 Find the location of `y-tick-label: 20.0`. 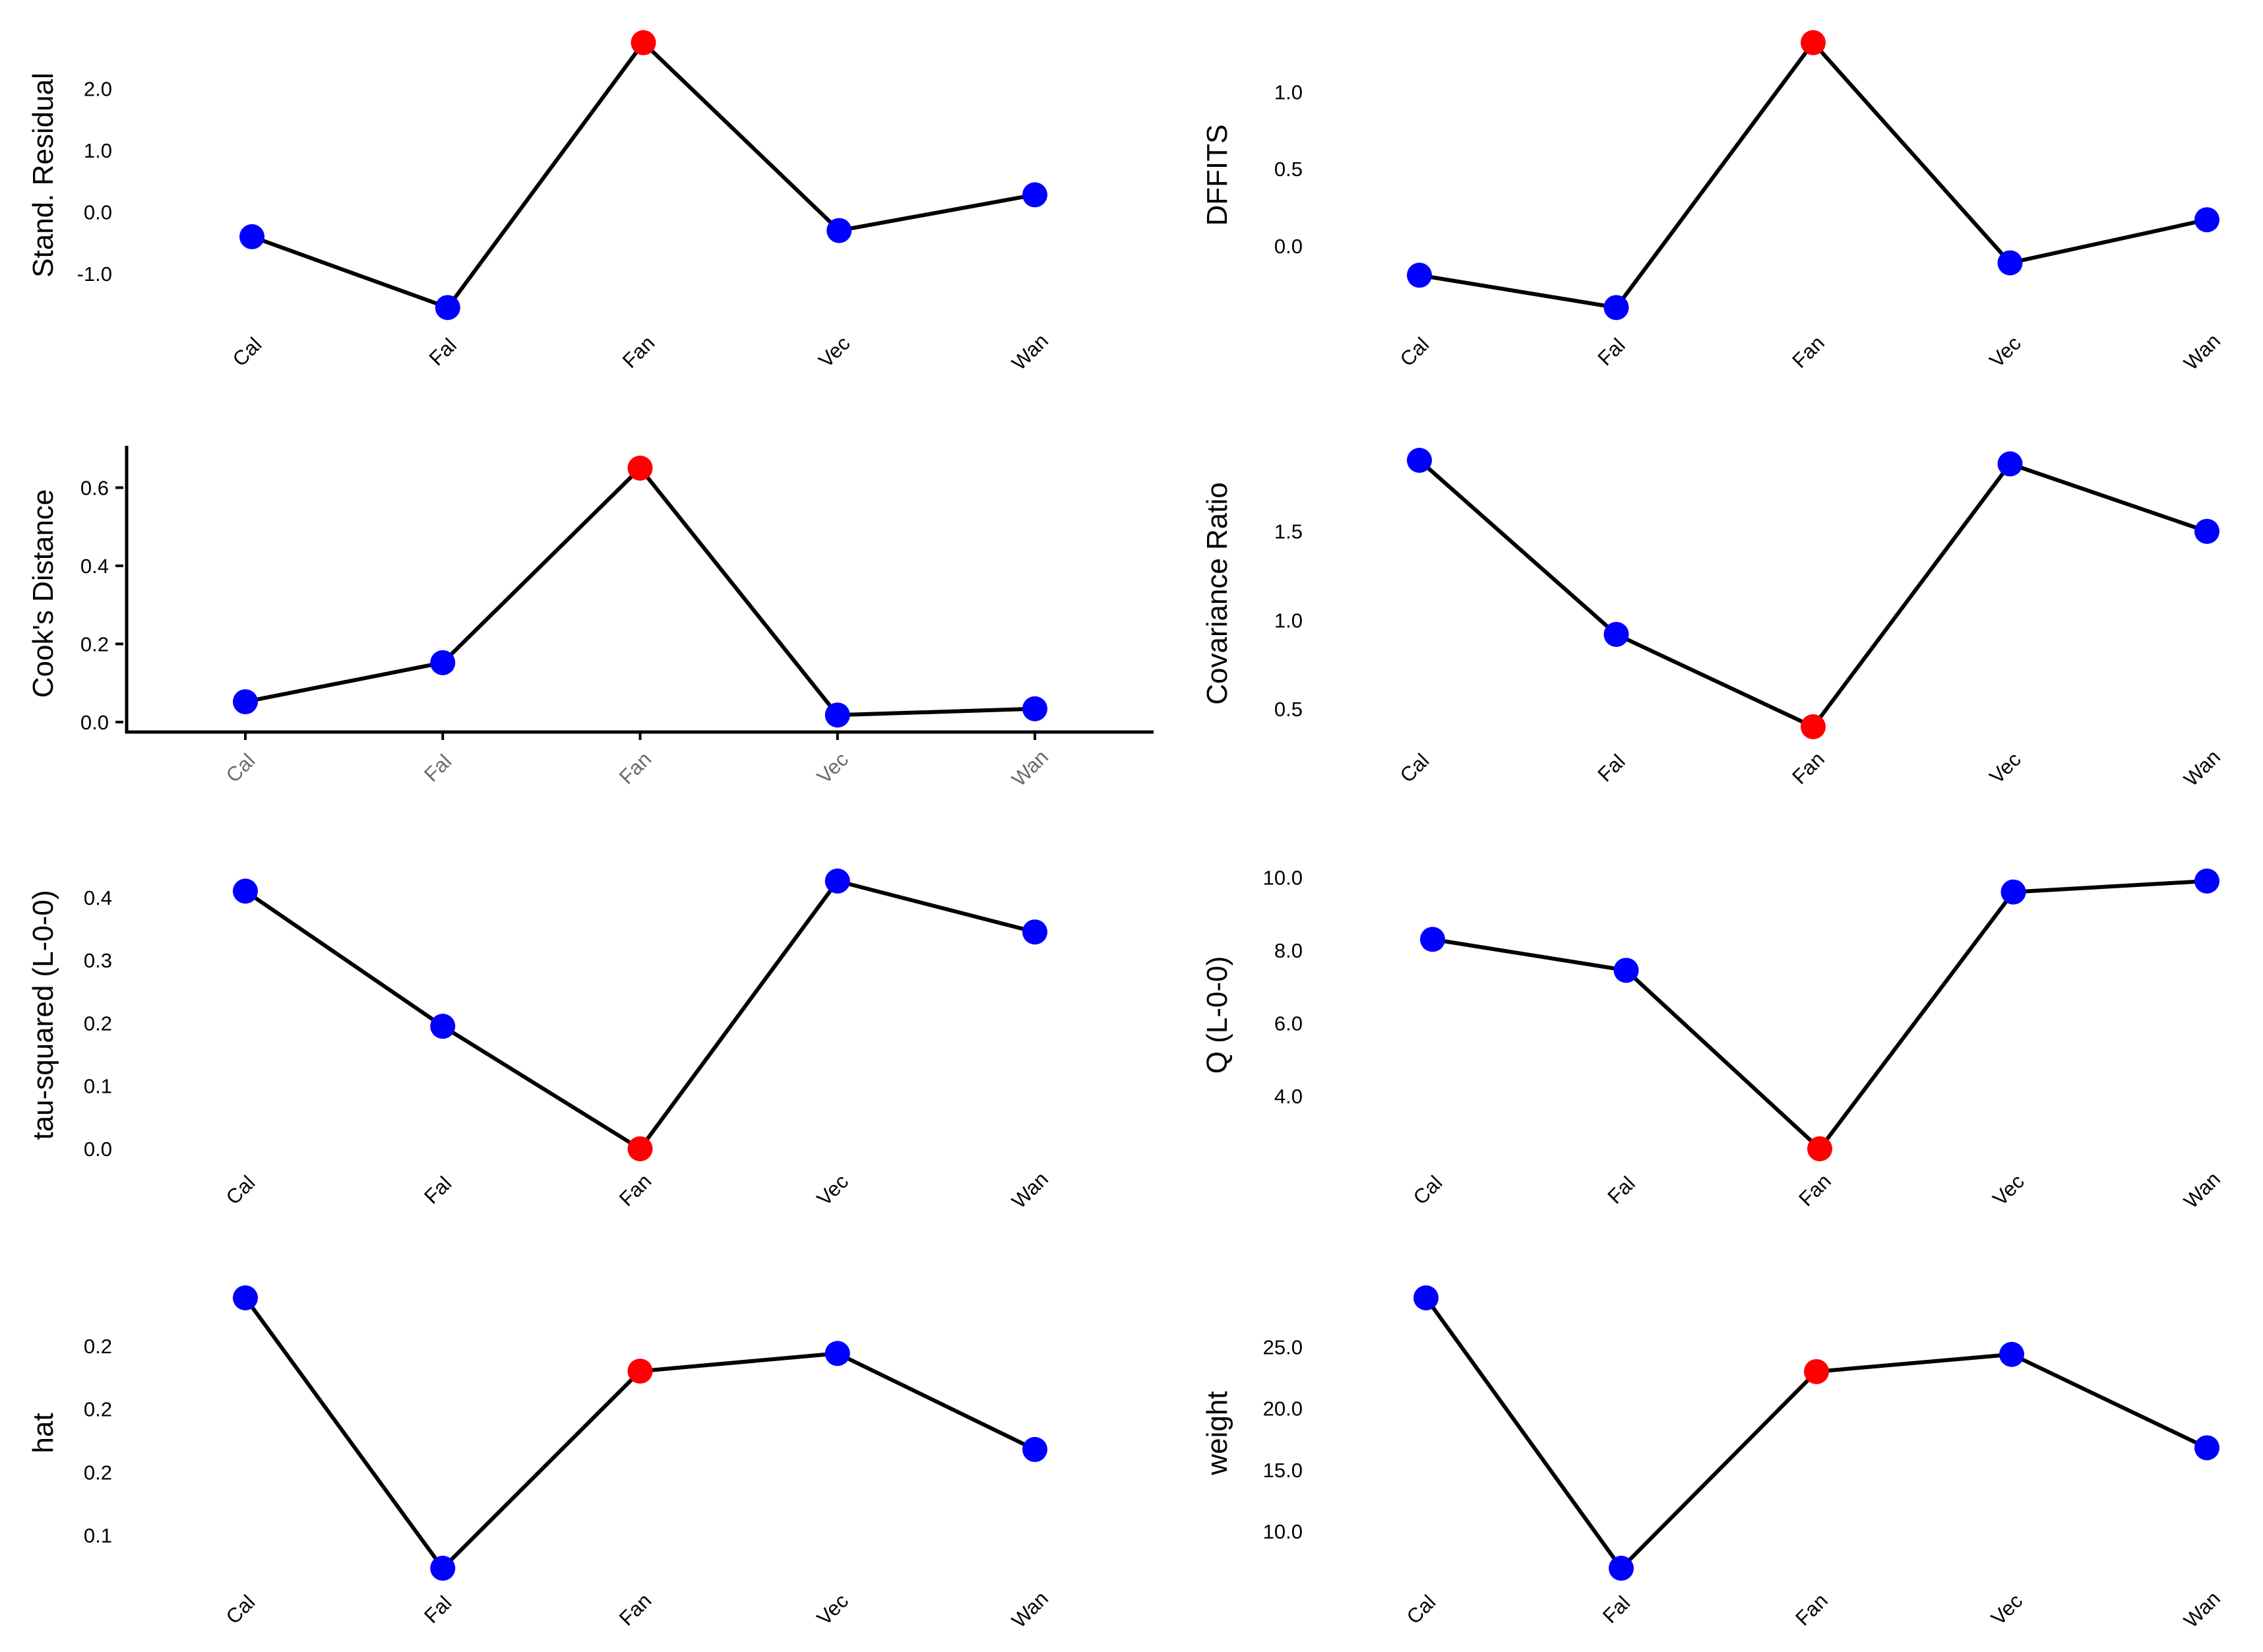

y-tick-label: 20.0 is located at coordinates (1283, 1409).